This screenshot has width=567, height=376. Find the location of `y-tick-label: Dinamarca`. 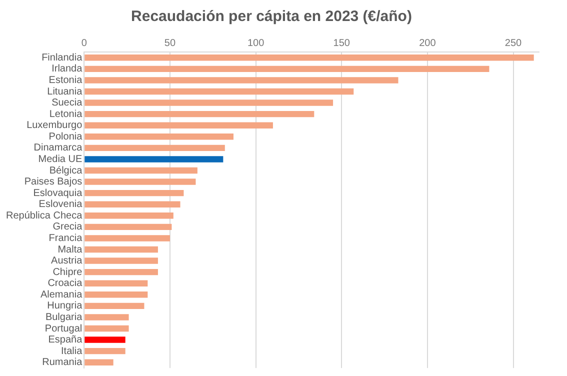

y-tick-label: Dinamarca is located at coordinates (58, 148).